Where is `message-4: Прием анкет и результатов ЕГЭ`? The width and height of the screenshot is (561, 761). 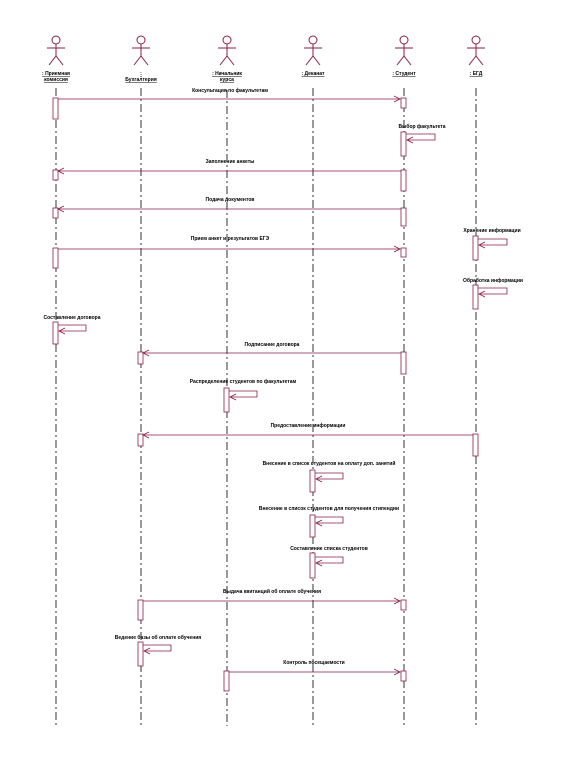 message-4: Прием анкет и результатов ЕГЭ is located at coordinates (229, 244).